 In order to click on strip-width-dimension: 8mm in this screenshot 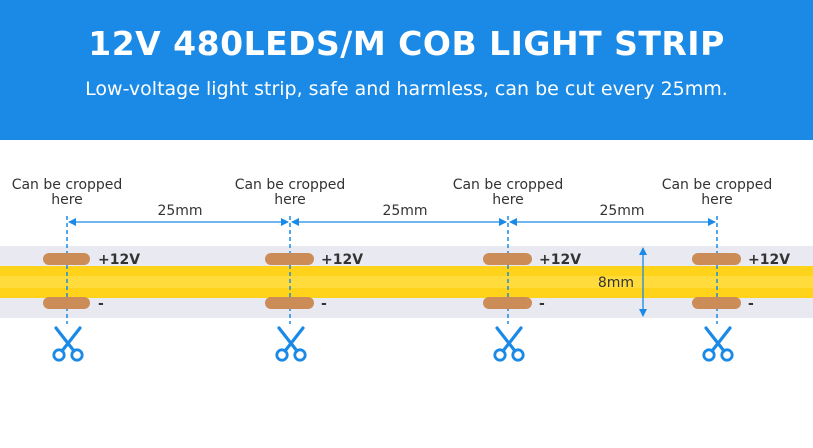, I will do `click(622, 282)`.